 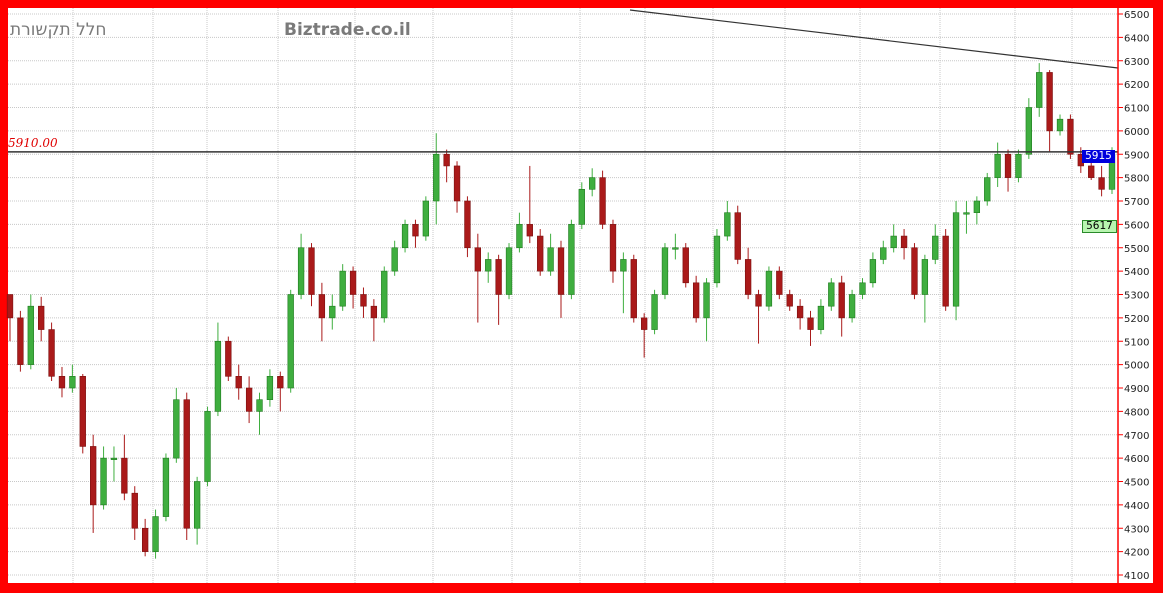 What do you see at coordinates (1136, 109) in the screenshot?
I see `tick-label: 6100` at bounding box center [1136, 109].